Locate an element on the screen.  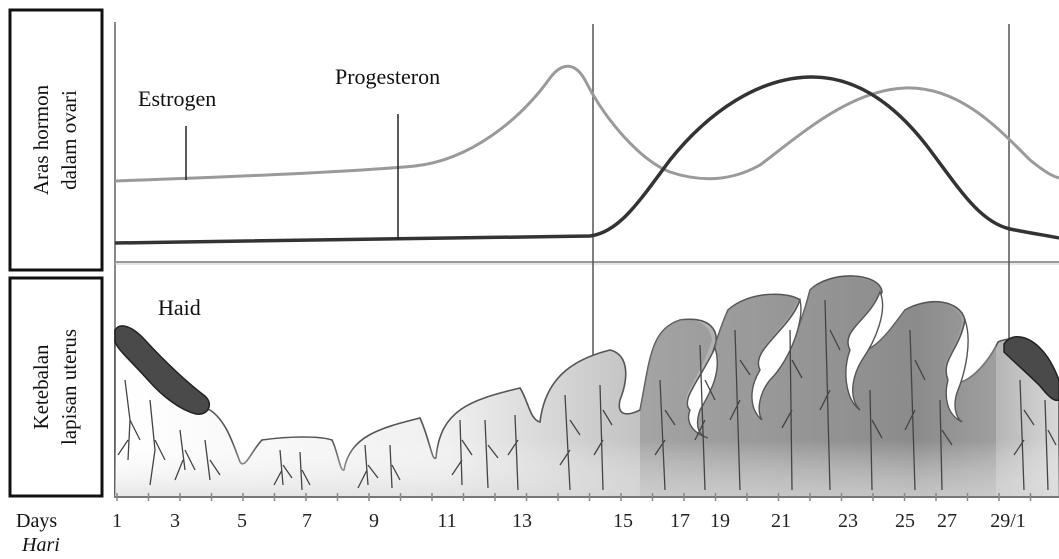
tick-label-13: 13 is located at coordinates (522, 521).